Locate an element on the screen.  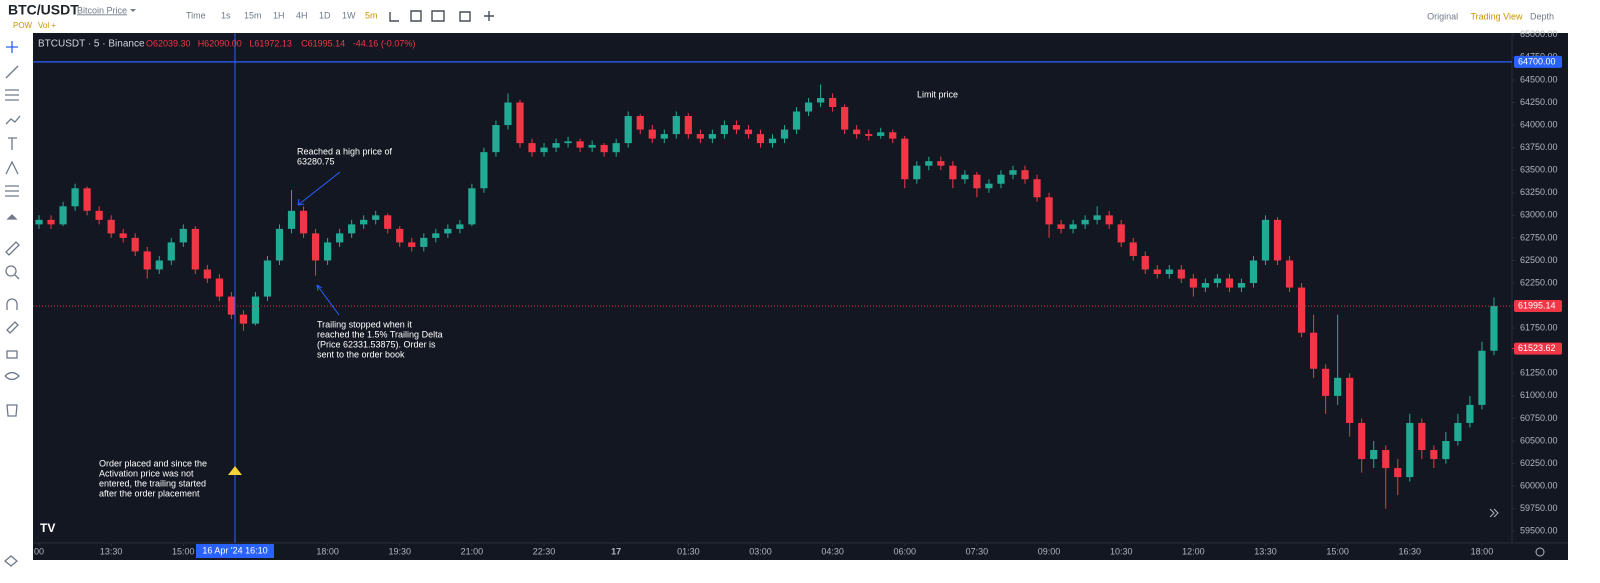
x-tick-label: 01:30 is located at coordinates (688, 551).